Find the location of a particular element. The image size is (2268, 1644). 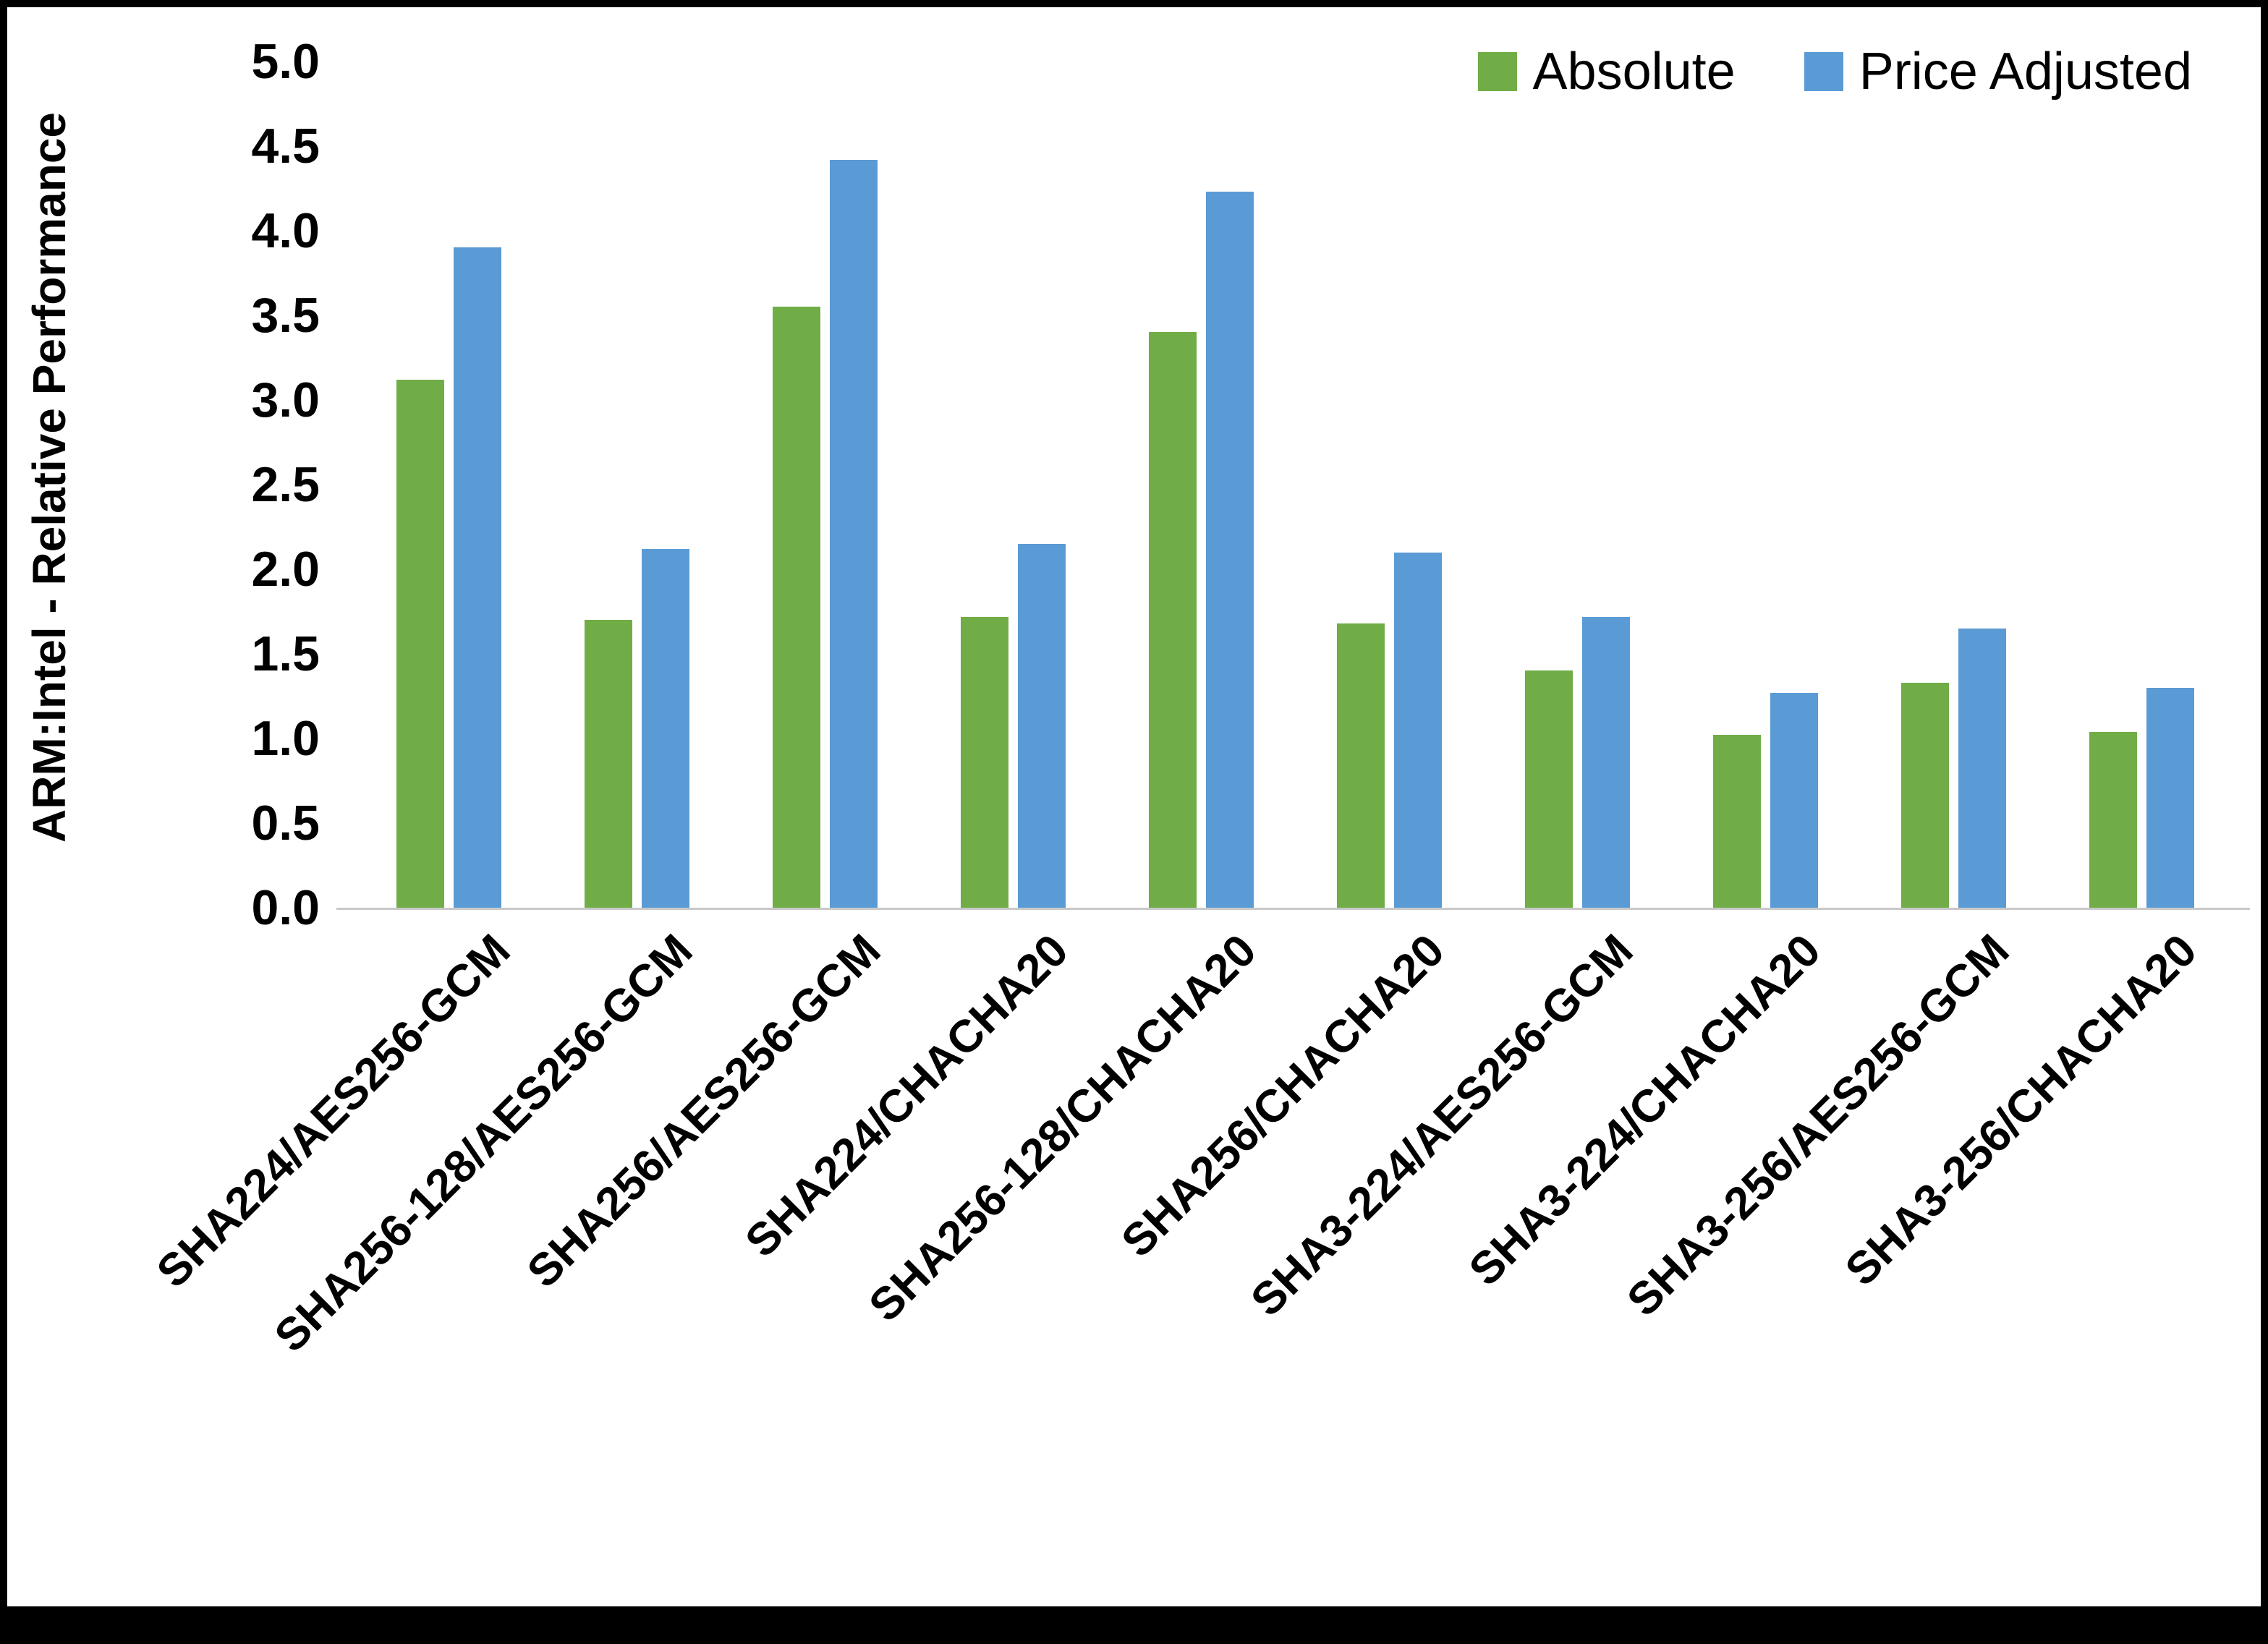

x-axis-category-label: SHA3-256/AES256-GCM is located at coordinates (1818, 1125).